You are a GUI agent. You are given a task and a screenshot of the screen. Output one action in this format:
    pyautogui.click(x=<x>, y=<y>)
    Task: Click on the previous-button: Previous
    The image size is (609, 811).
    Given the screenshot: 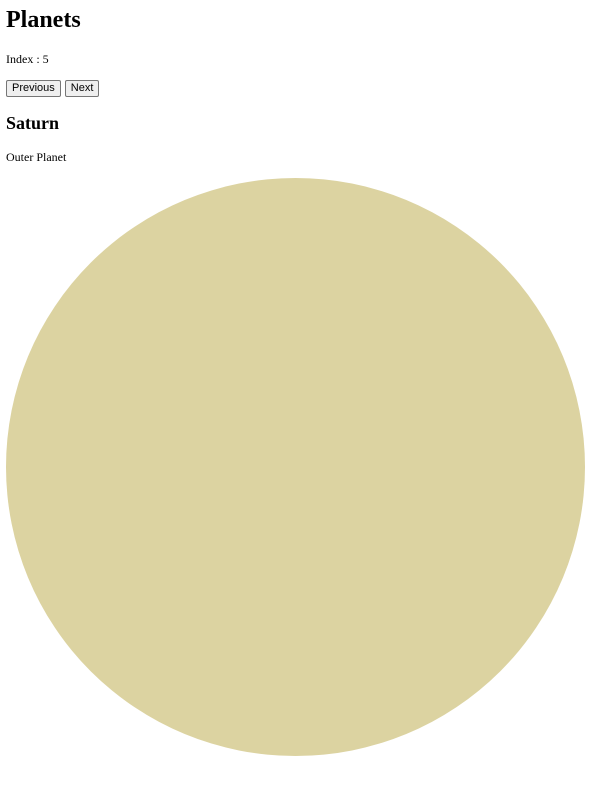 What is the action you would take?
    pyautogui.click(x=33, y=88)
    